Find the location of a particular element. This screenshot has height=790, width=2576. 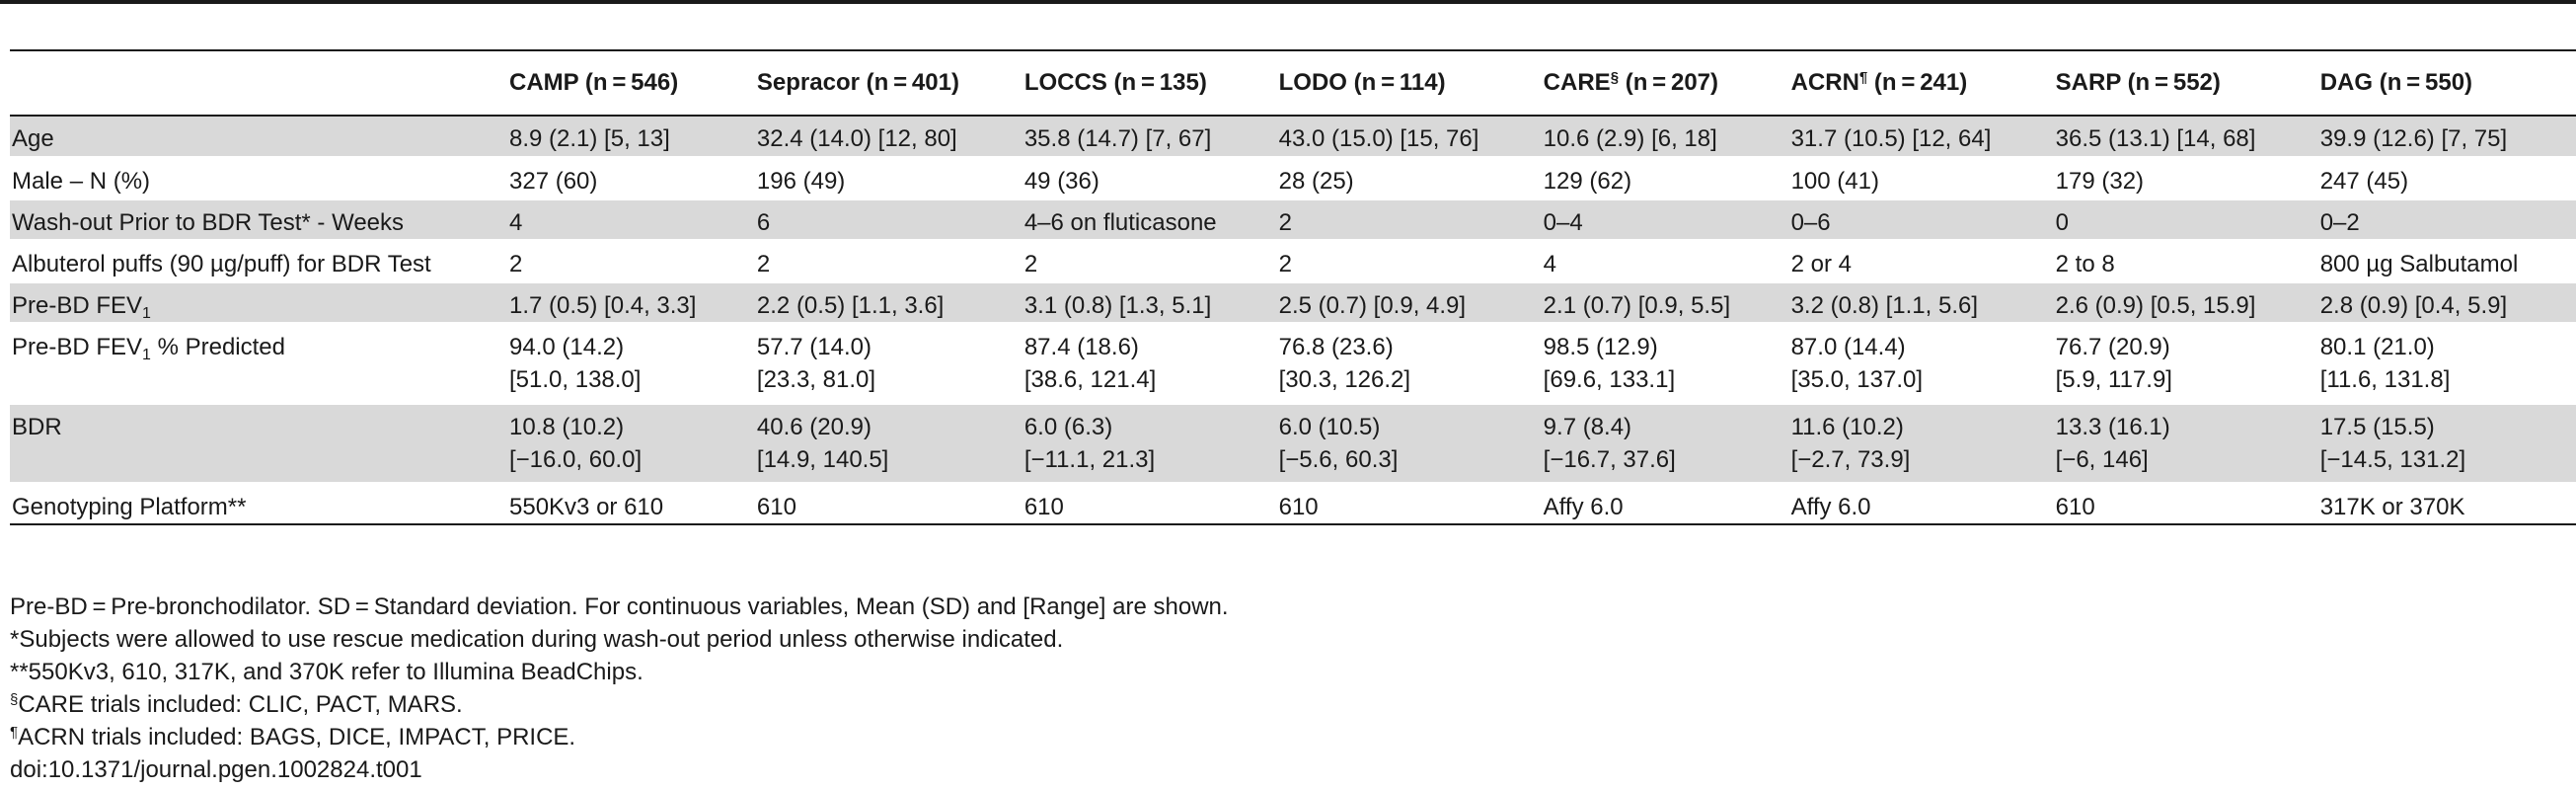

cell-line: 94.0 (14.2) is located at coordinates (567, 347).